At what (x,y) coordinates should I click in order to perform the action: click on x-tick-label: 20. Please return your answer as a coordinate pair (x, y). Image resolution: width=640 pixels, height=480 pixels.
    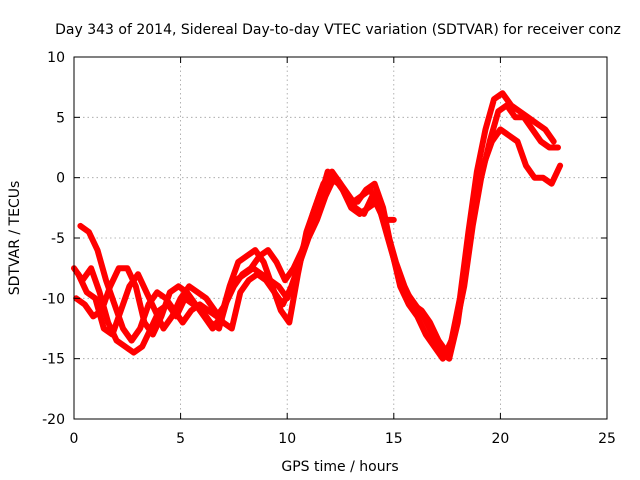
    Looking at the image, I should click on (500, 439).